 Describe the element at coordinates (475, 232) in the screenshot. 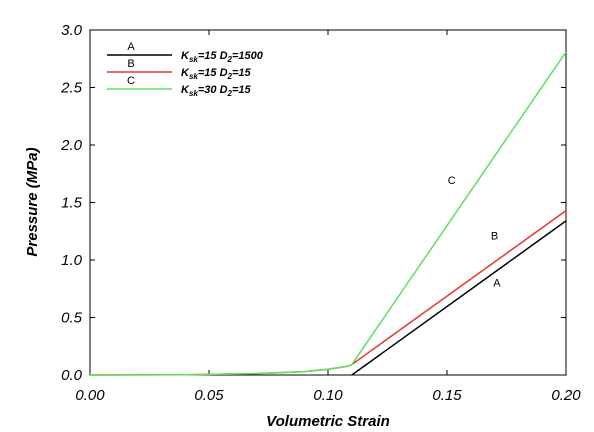

I see `annotations: A B C` at that location.